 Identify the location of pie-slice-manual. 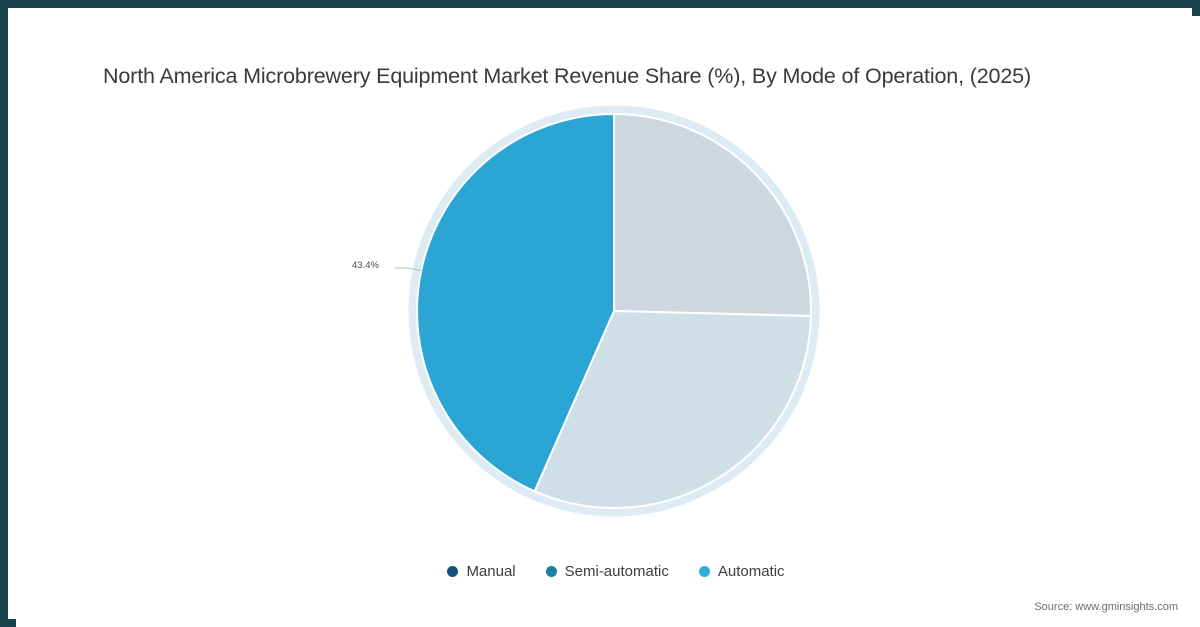
(712, 214).